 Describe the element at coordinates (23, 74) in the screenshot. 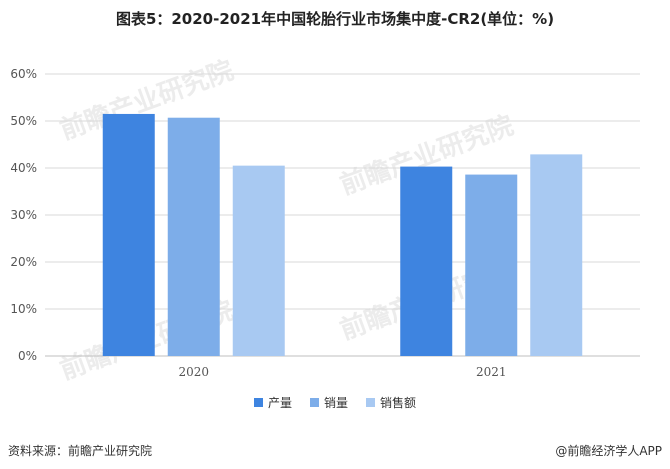

I see `y-tick-label: 60%` at that location.